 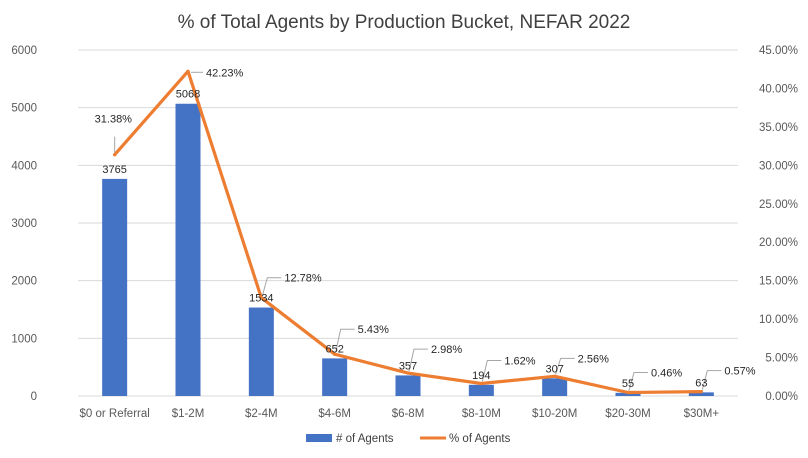 I want to click on y-right-tick-label: 45.00%, so click(x=778, y=51).